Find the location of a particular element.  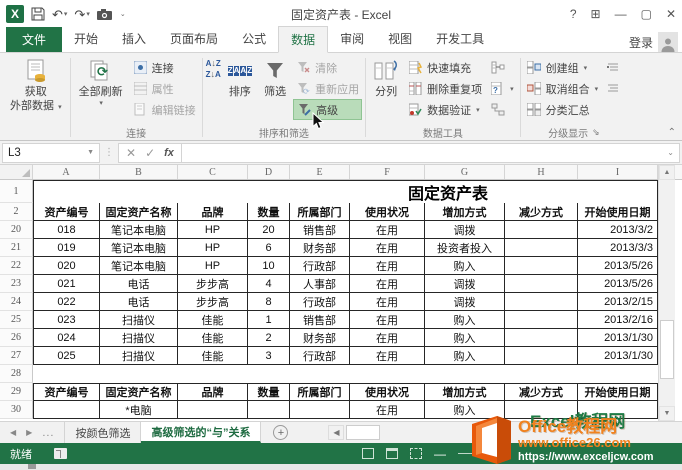

excel-app-icon: X is located at coordinates (15, 14).